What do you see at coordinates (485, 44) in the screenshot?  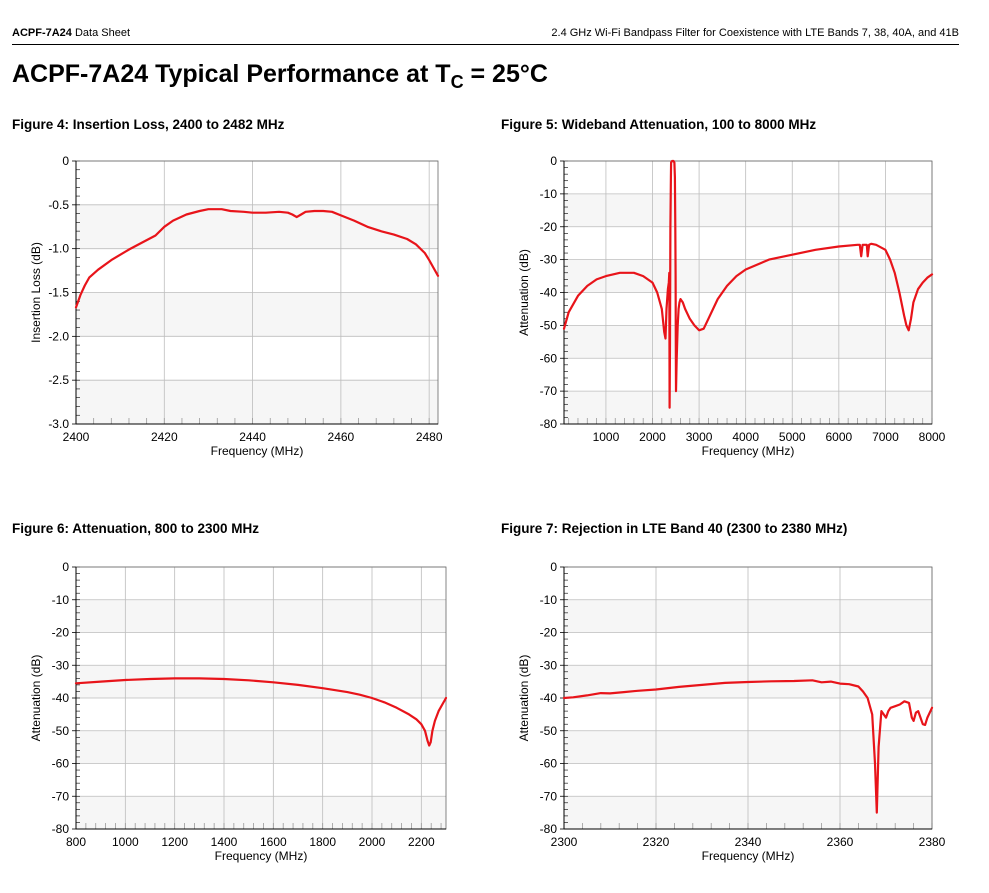 I see `header-rule` at bounding box center [485, 44].